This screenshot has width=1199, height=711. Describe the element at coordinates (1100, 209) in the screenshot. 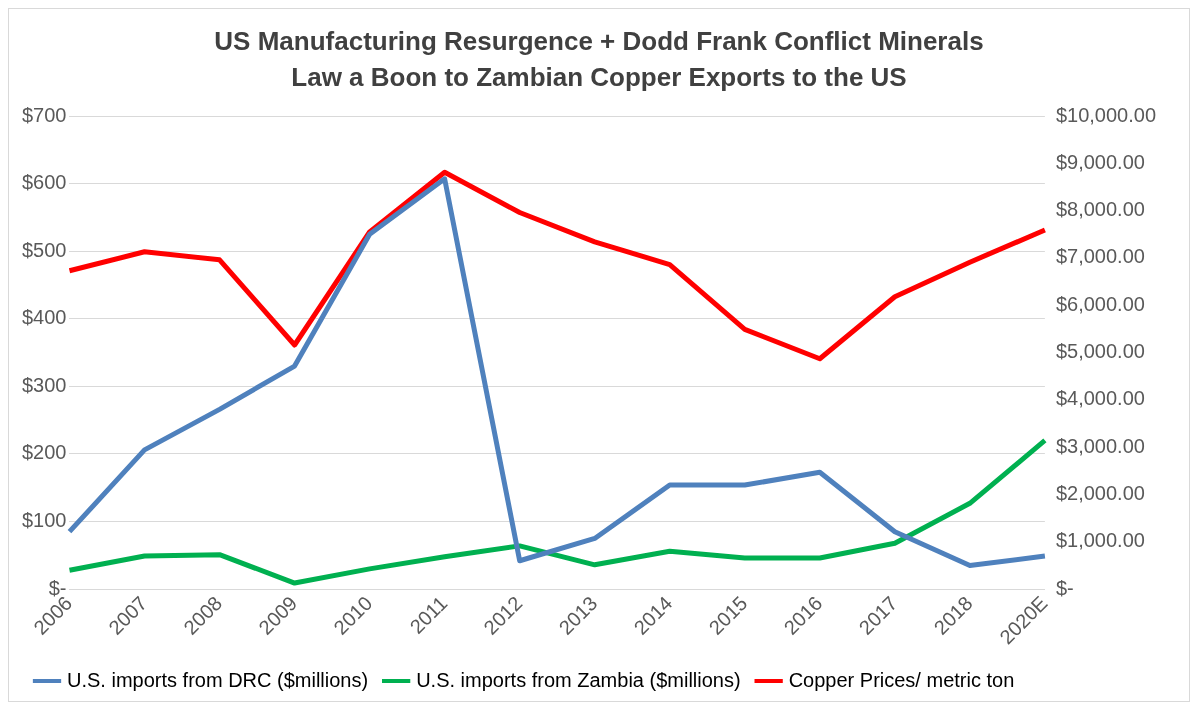

I see `y2-tick-label: $8,000.00` at that location.